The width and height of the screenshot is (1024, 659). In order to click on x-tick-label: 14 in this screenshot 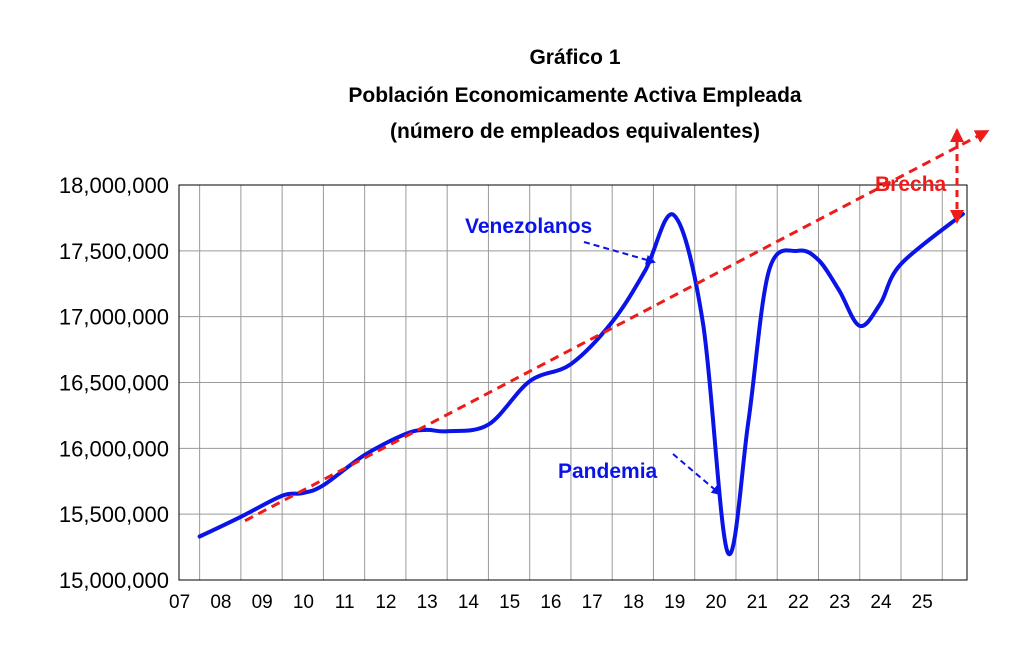, I will do `click(469, 602)`.